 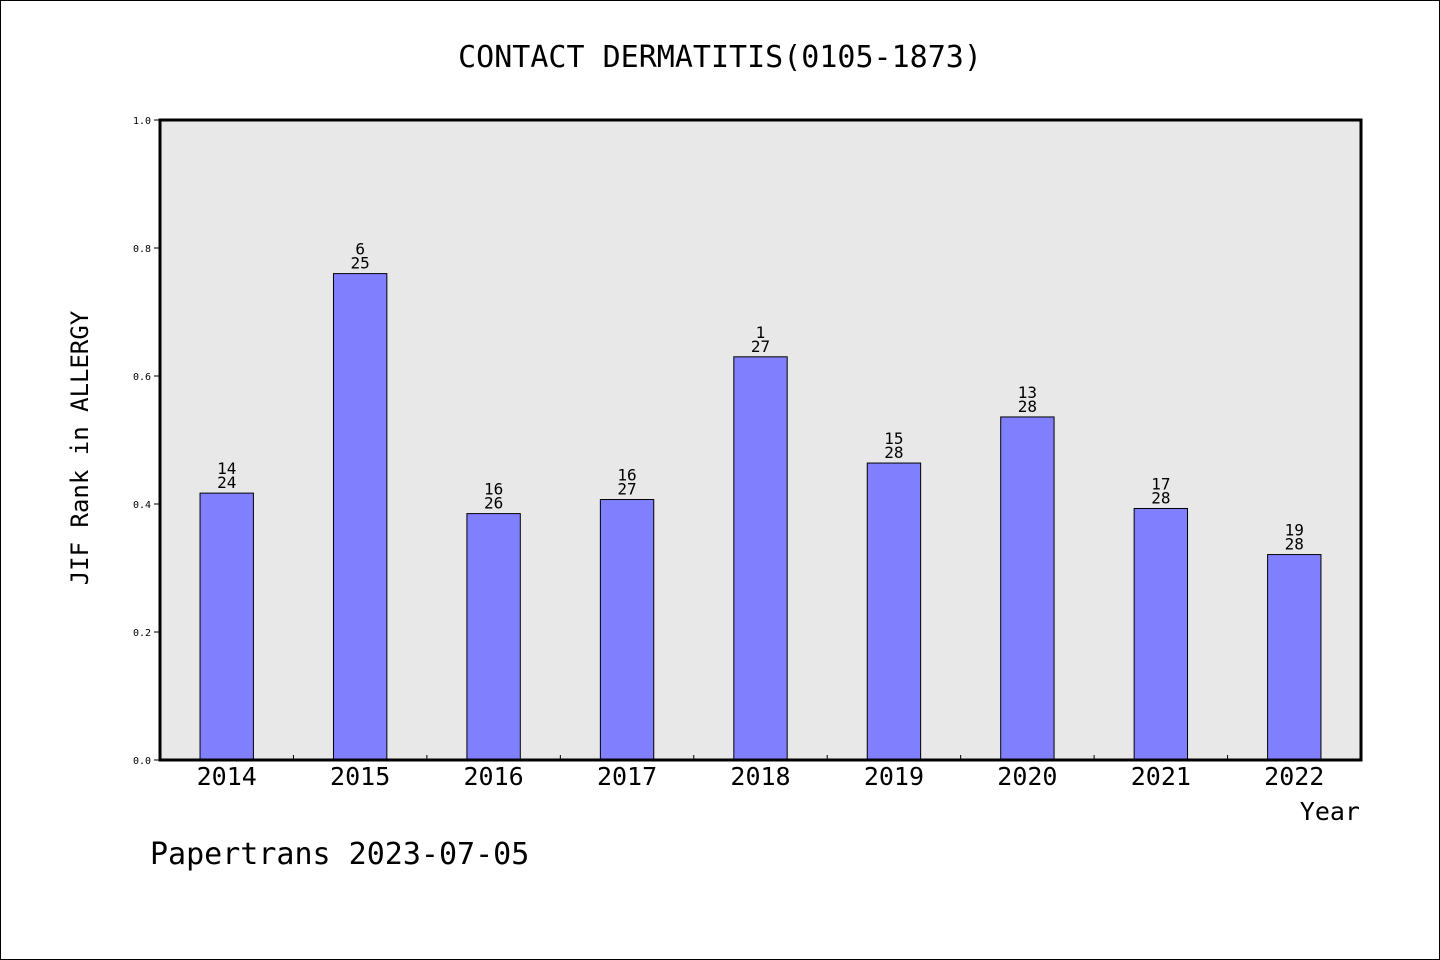 I want to click on y-tick-label-1.0: 1.0, so click(x=142, y=121).